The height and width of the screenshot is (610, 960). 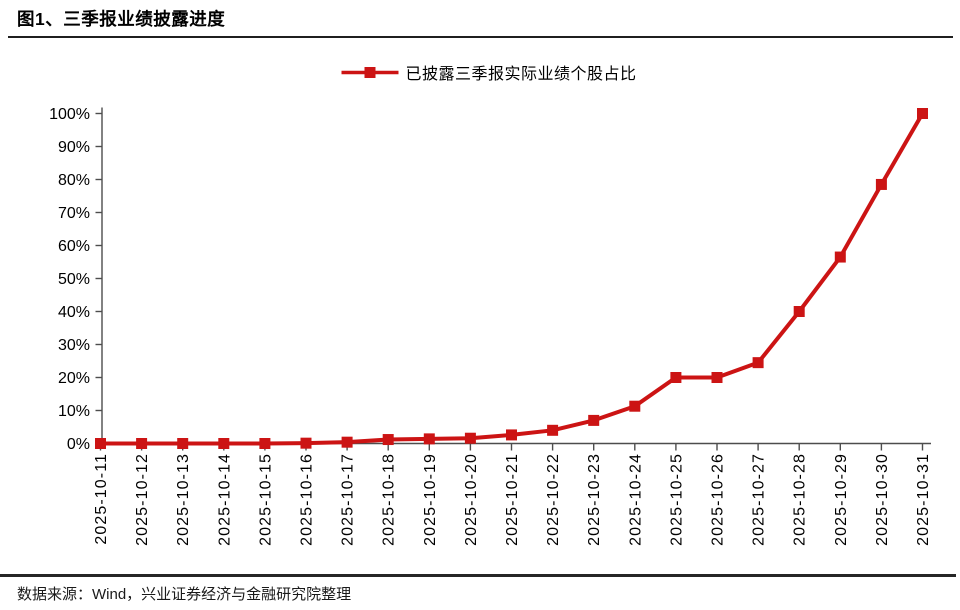 What do you see at coordinates (78, 444) in the screenshot?
I see `svg-text: 0%` at bounding box center [78, 444].